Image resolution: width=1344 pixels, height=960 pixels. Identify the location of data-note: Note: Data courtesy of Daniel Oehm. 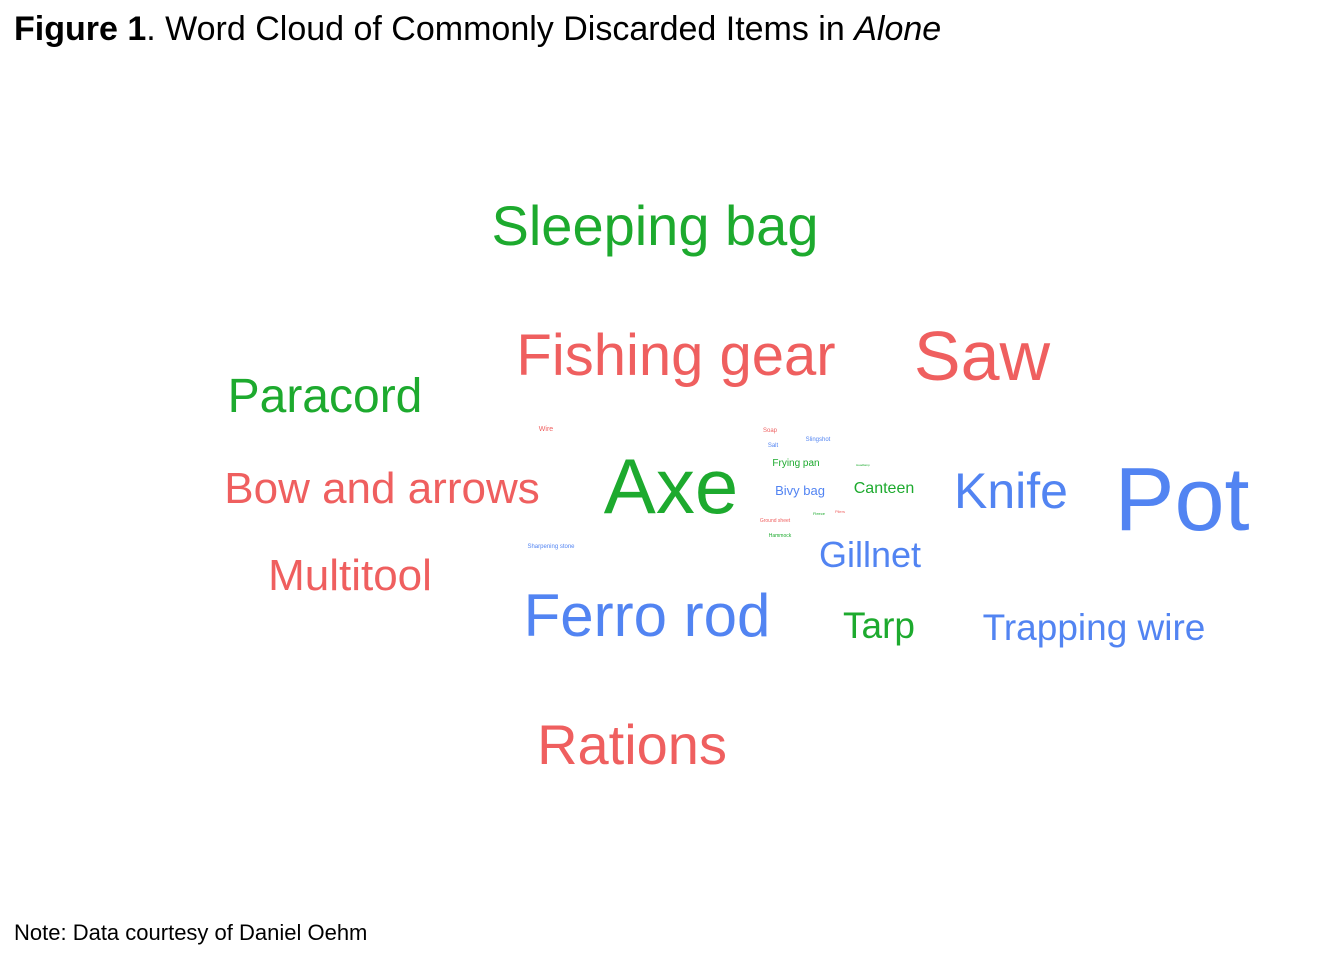
(191, 932).